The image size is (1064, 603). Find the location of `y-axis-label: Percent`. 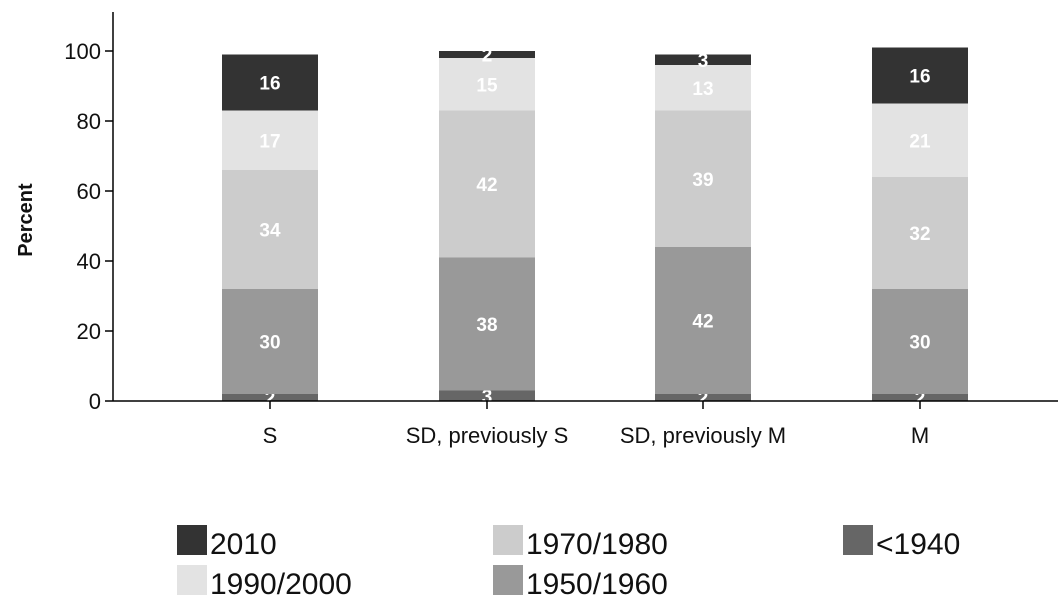

y-axis-label: Percent is located at coordinates (26, 220).